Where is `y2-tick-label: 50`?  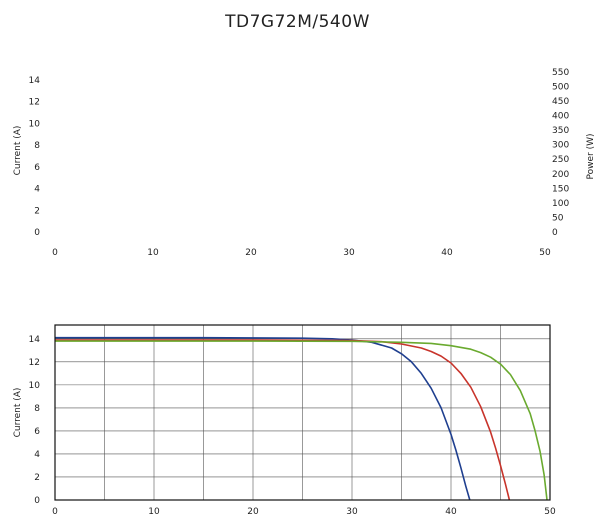
y2-tick-label: 50 is located at coordinates (558, 218).